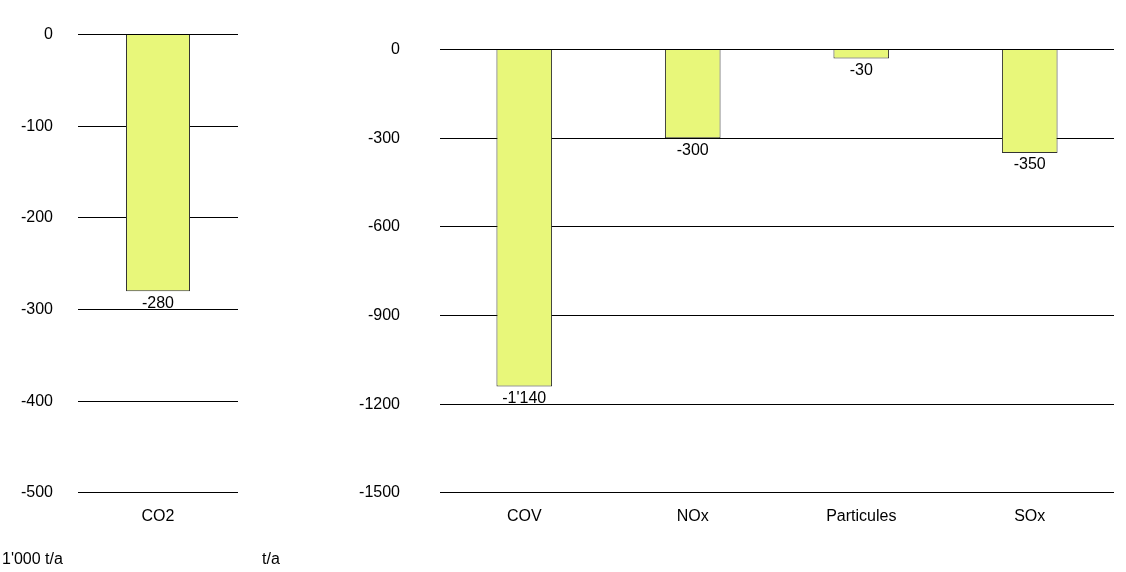 This screenshot has width=1126, height=572. What do you see at coordinates (158, 515) in the screenshot?
I see `x-tick-label: CO2` at bounding box center [158, 515].